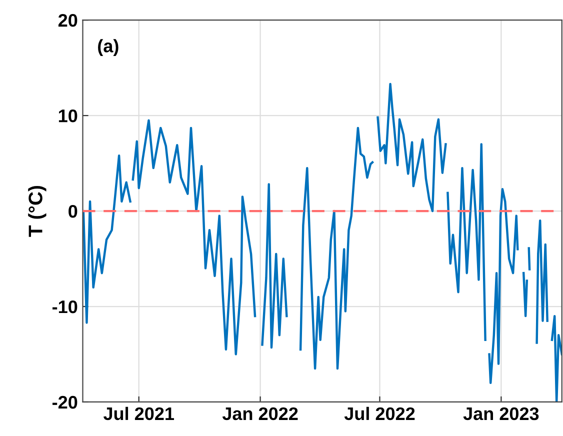  I want to click on x-tick-label: Jan 2023, so click(501, 413).